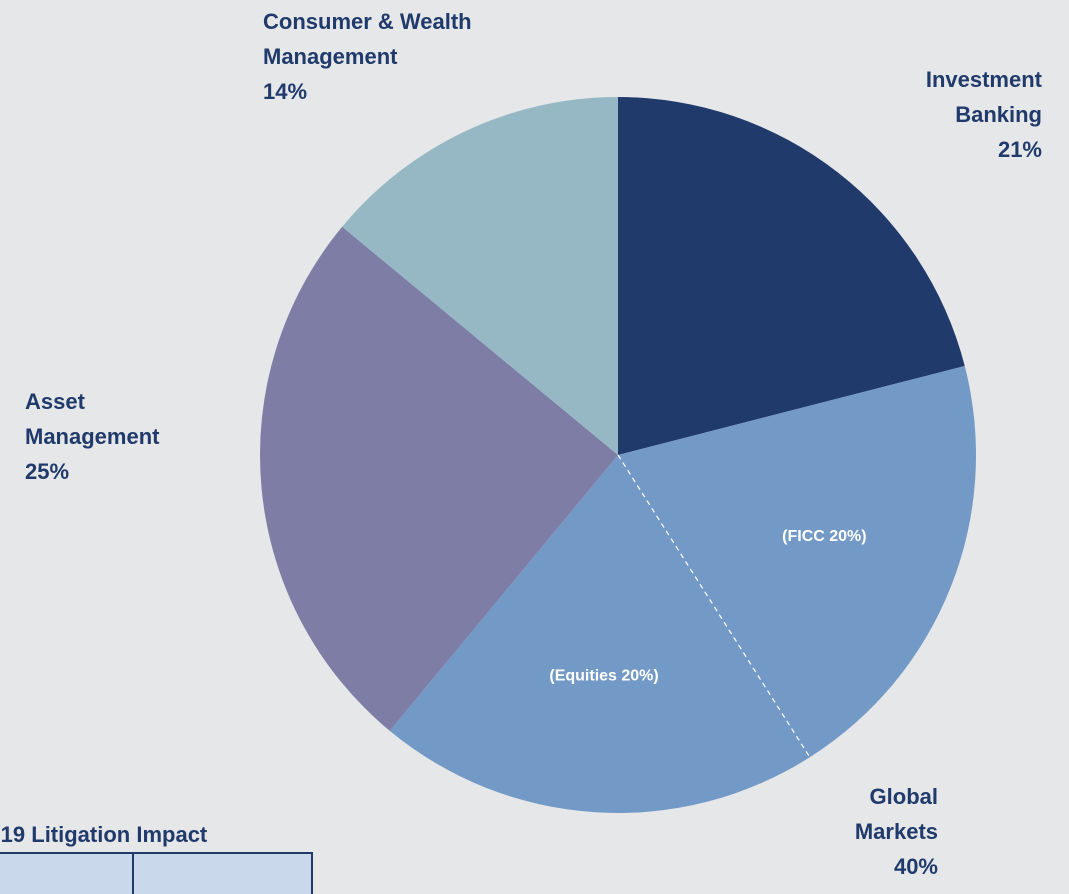 This screenshot has width=1069, height=894. I want to click on slice-label: Consumer & Wealth Management 14%, so click(413, 56).